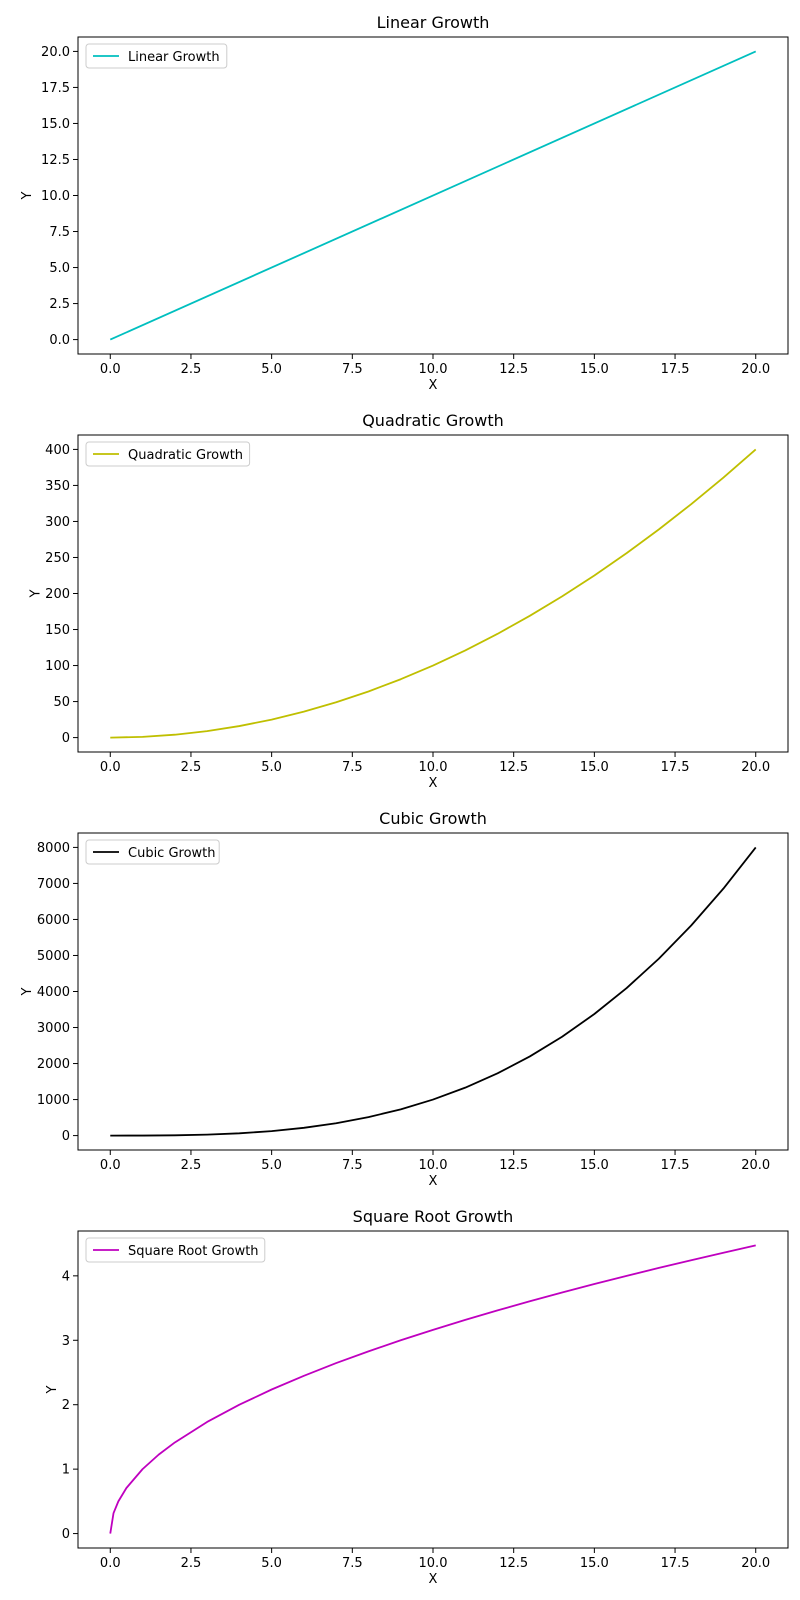 The width and height of the screenshot is (800, 1600). Describe the element at coordinates (433, 1216) in the screenshot. I see `chart-title: Square Root Growth` at that location.